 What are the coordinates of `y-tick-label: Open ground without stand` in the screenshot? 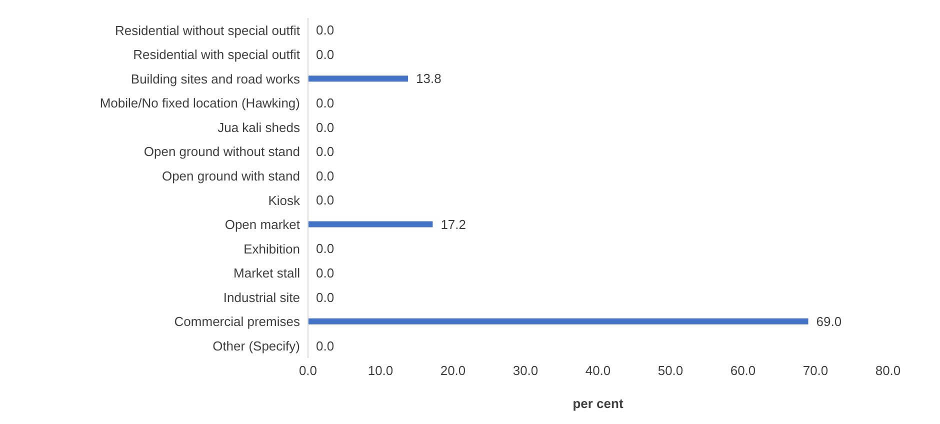 It's located at (222, 152).